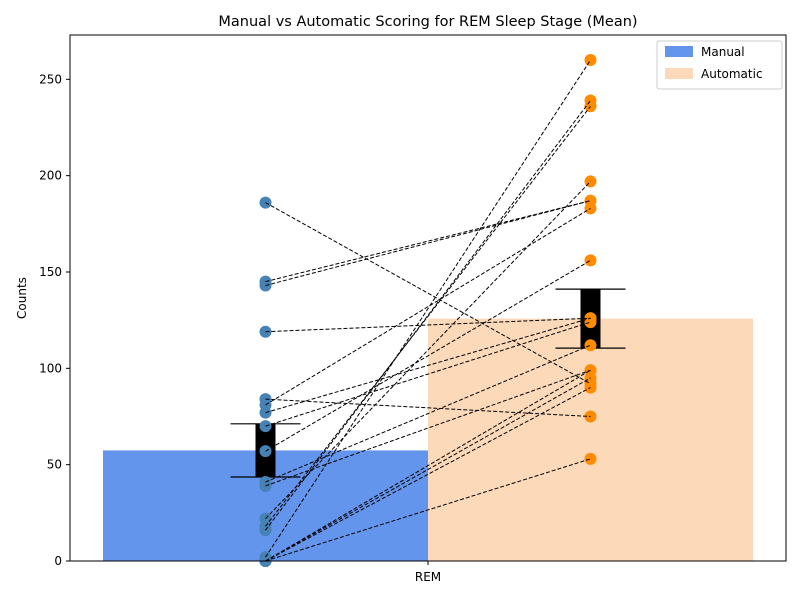 Image resolution: width=800 pixels, height=600 pixels. Describe the element at coordinates (679, 51) in the screenshot. I see `legend-swatch-manual` at that location.